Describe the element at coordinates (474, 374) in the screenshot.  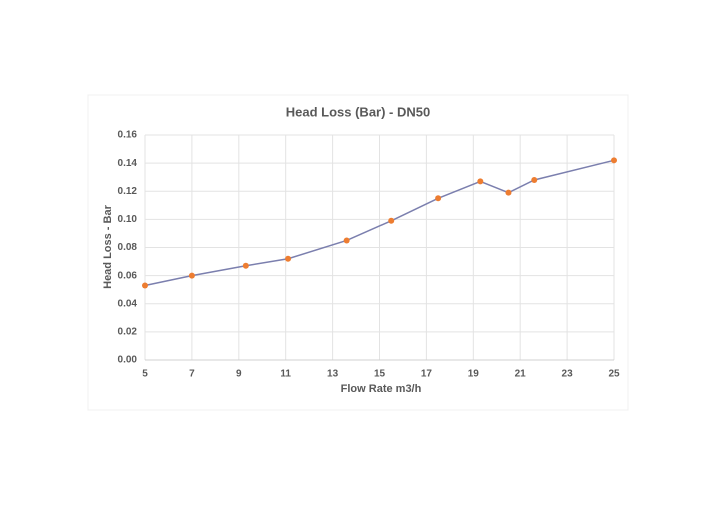
I see `x-tick-label: 19` at that location.